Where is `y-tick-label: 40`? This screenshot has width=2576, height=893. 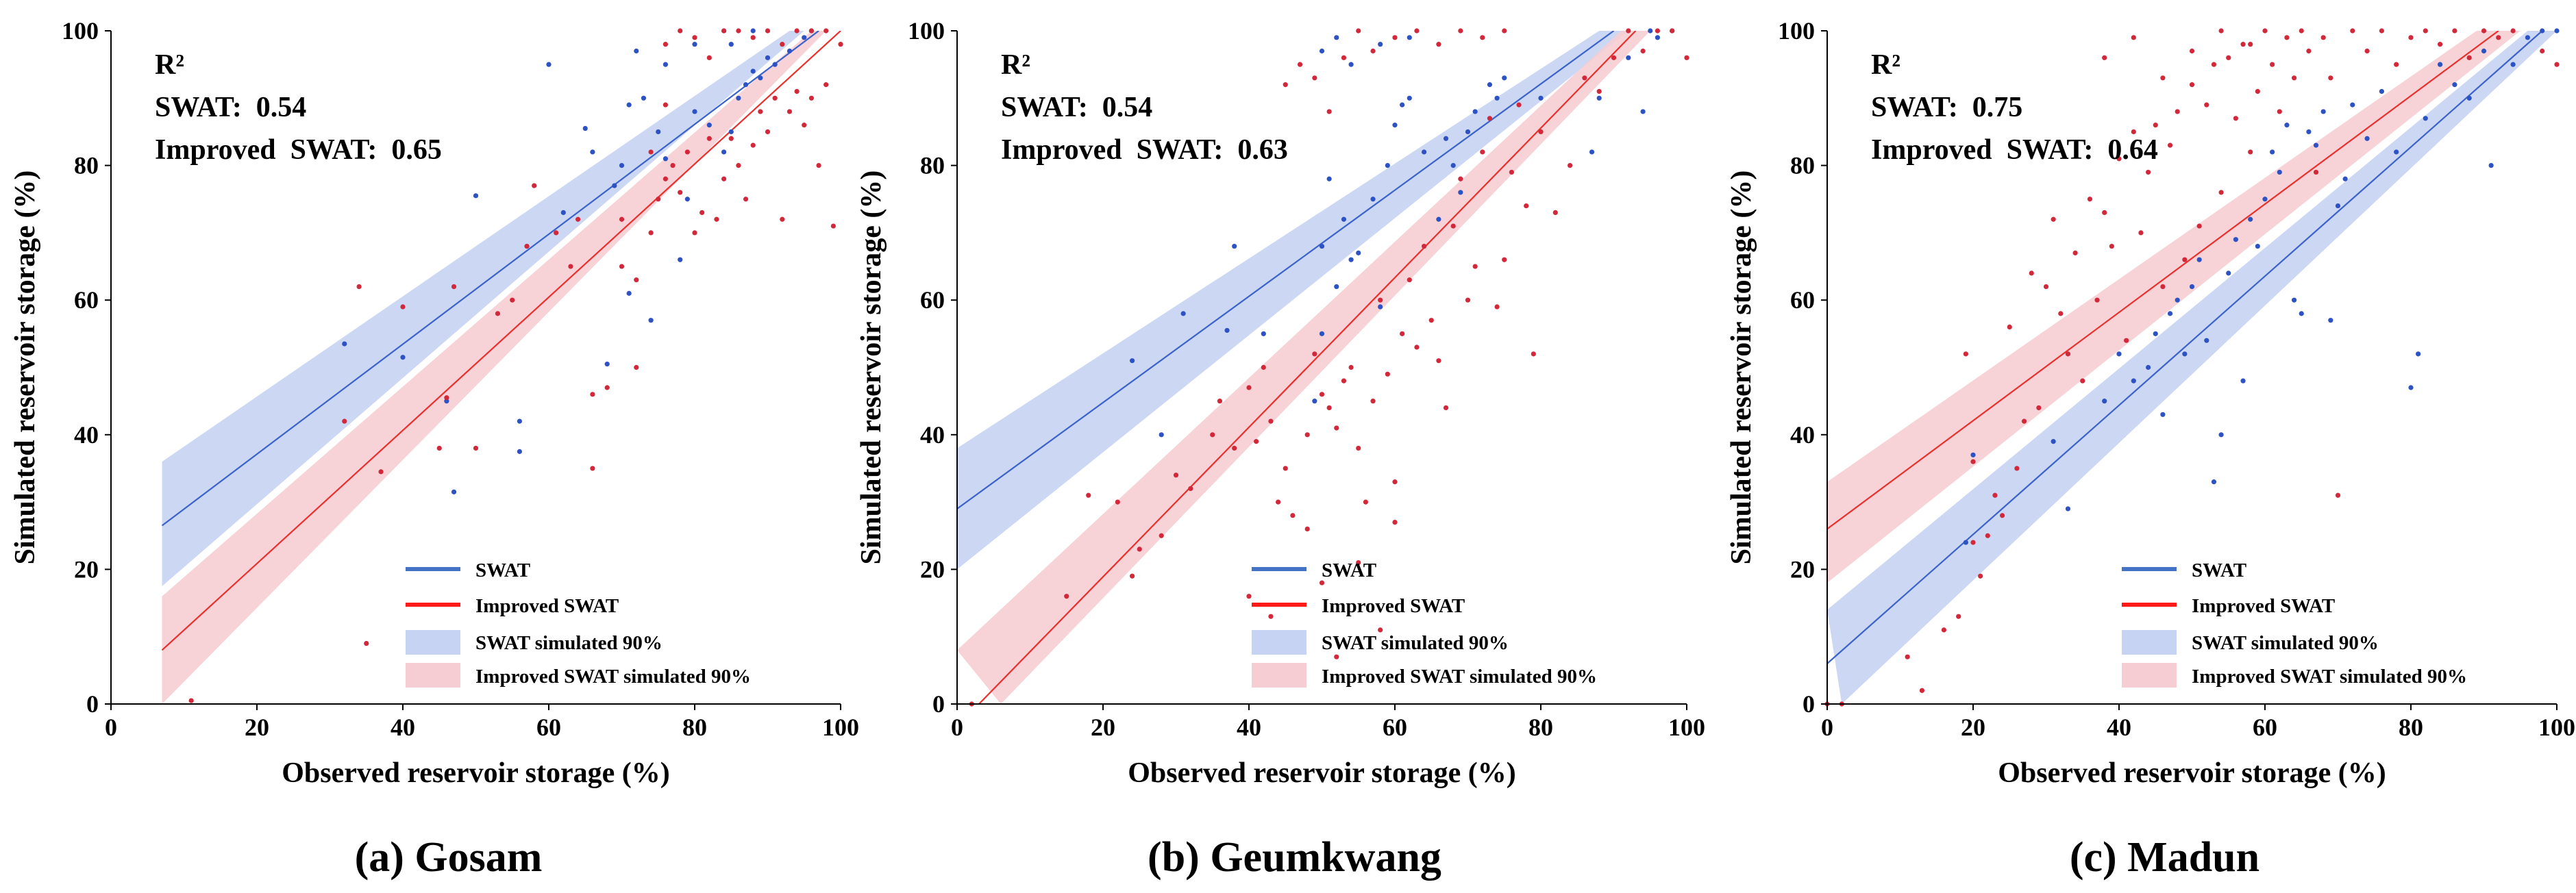
y-tick-label: 40 is located at coordinates (932, 435).